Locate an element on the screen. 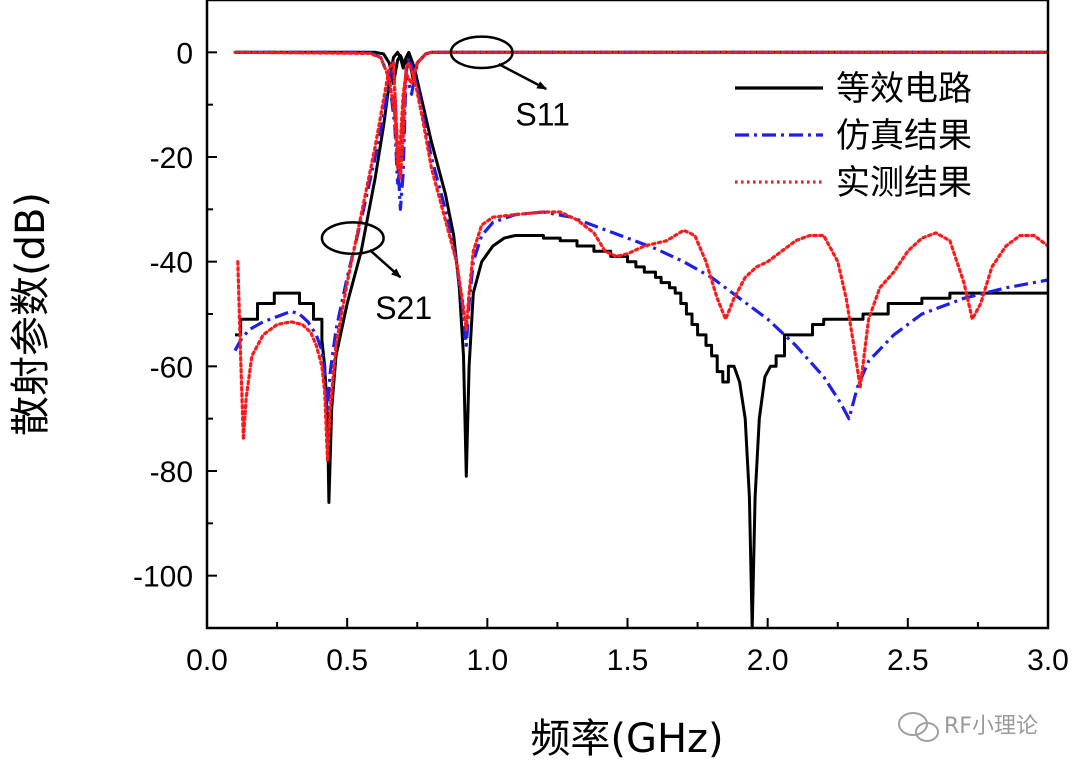 This screenshot has width=1080, height=772. watermark: RF小理论 is located at coordinates (968, 727).